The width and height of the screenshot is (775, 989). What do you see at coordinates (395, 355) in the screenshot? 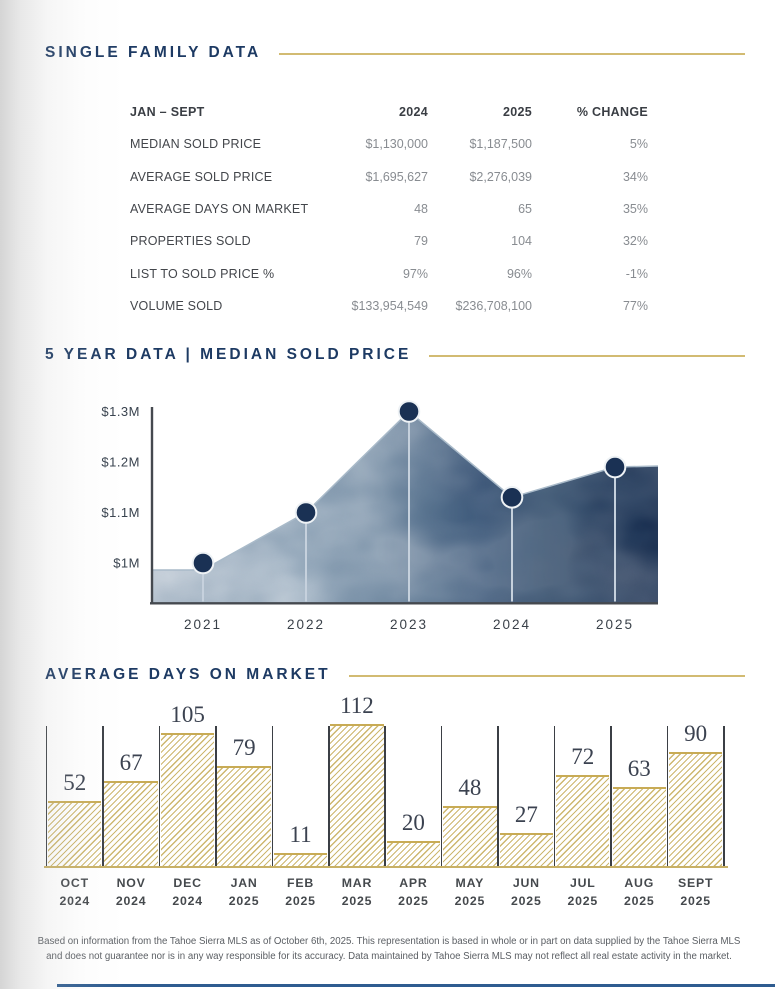
I see `section-header-five-year: 5 YEAR DATA | MEDIAN SOLD PRICE` at bounding box center [395, 355].